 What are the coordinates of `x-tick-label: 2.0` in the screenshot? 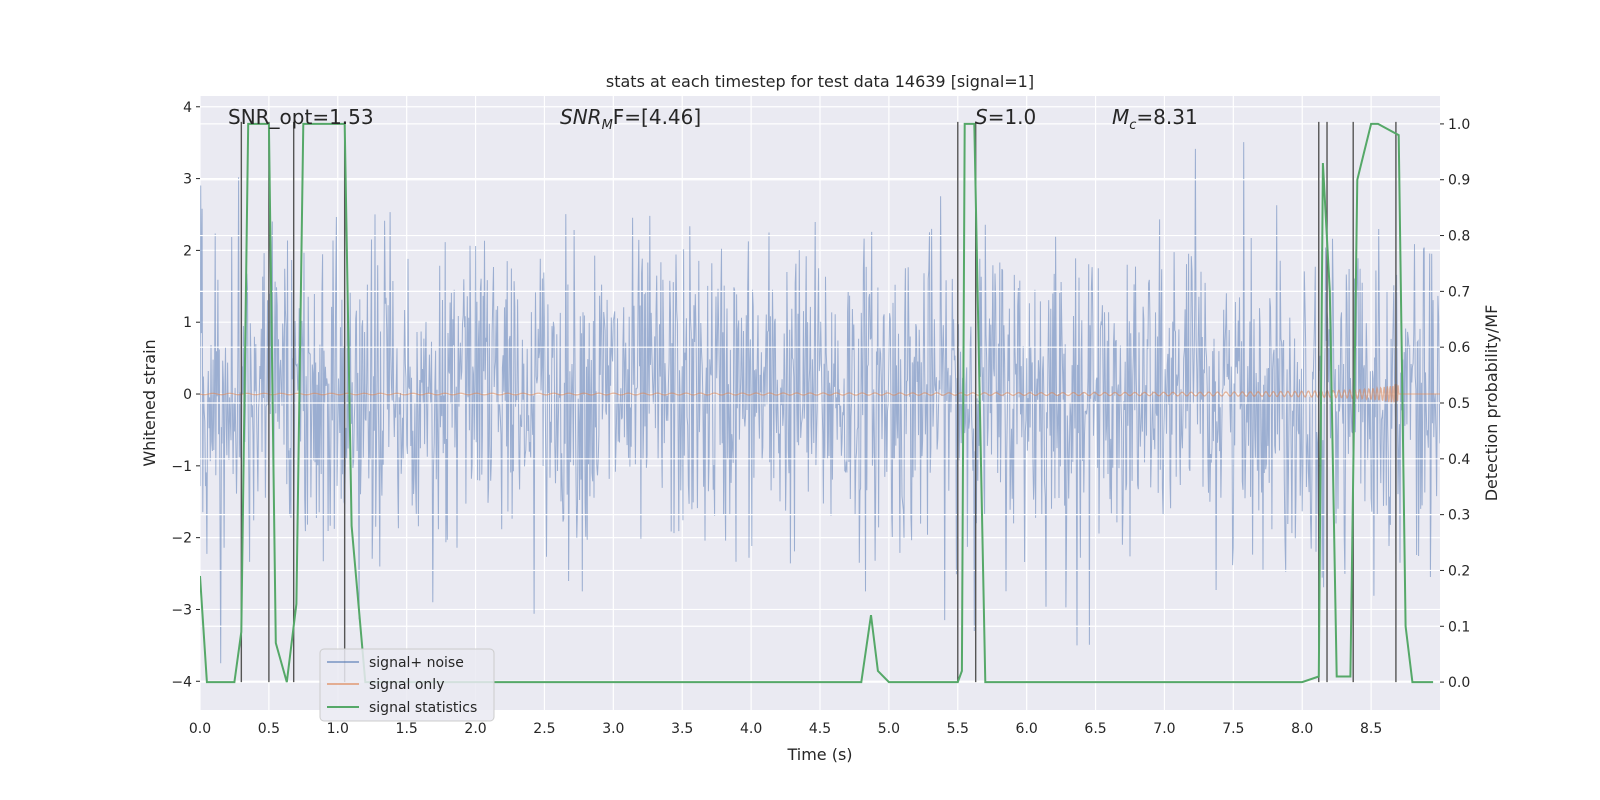 It's located at (475, 729).